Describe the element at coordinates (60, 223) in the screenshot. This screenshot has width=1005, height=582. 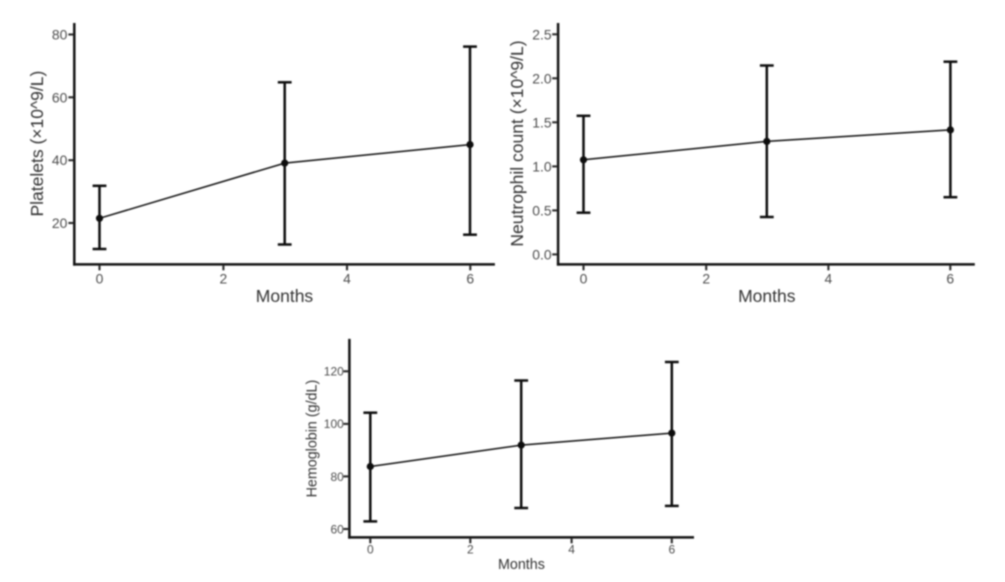
I see `svg-text: 20` at that location.